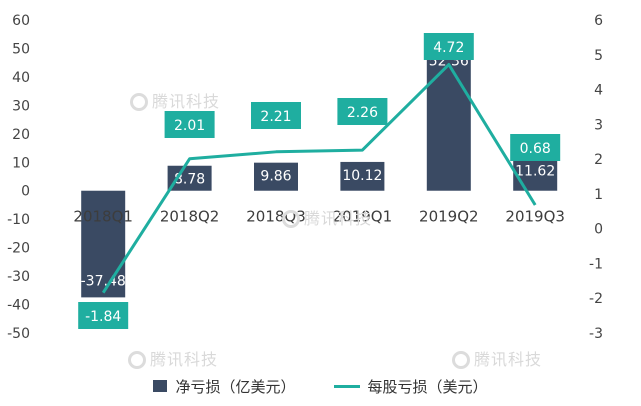 This screenshot has width=641, height=406. I want to click on bar-data-label: 9.86, so click(275, 177).